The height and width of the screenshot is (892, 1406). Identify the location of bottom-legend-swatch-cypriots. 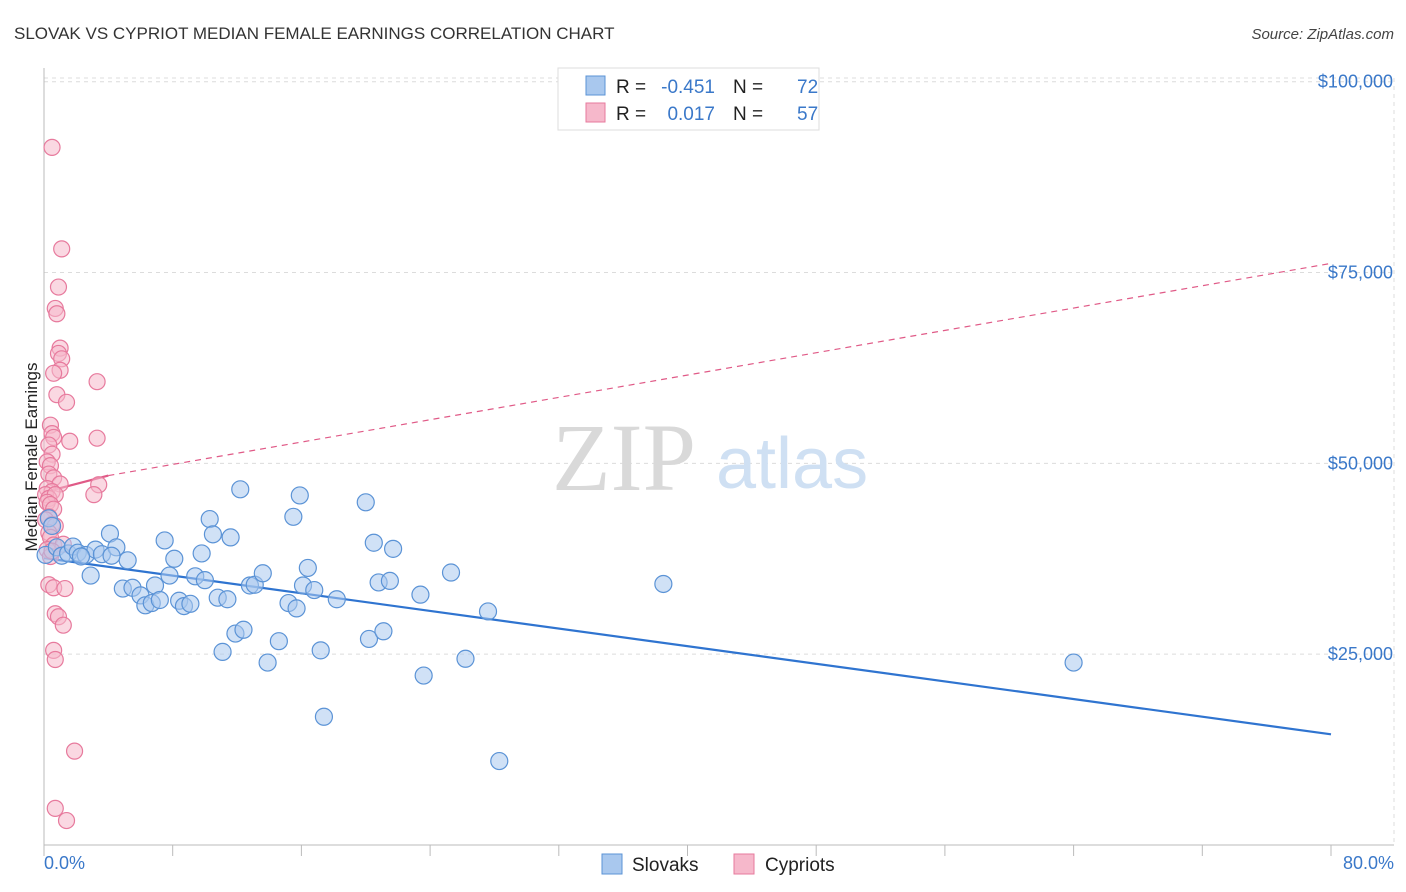
(744, 864).